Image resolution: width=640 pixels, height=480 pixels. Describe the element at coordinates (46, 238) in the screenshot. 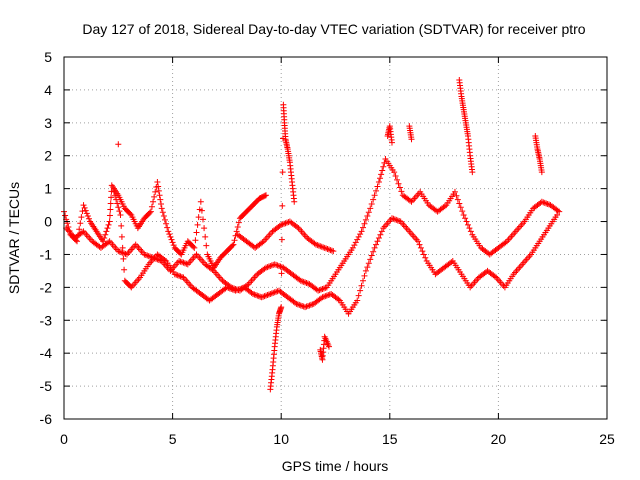

I see `y-tick-labels: -6 -5 -4 -3 -2 -1 0 1 2 3 4 5` at that location.